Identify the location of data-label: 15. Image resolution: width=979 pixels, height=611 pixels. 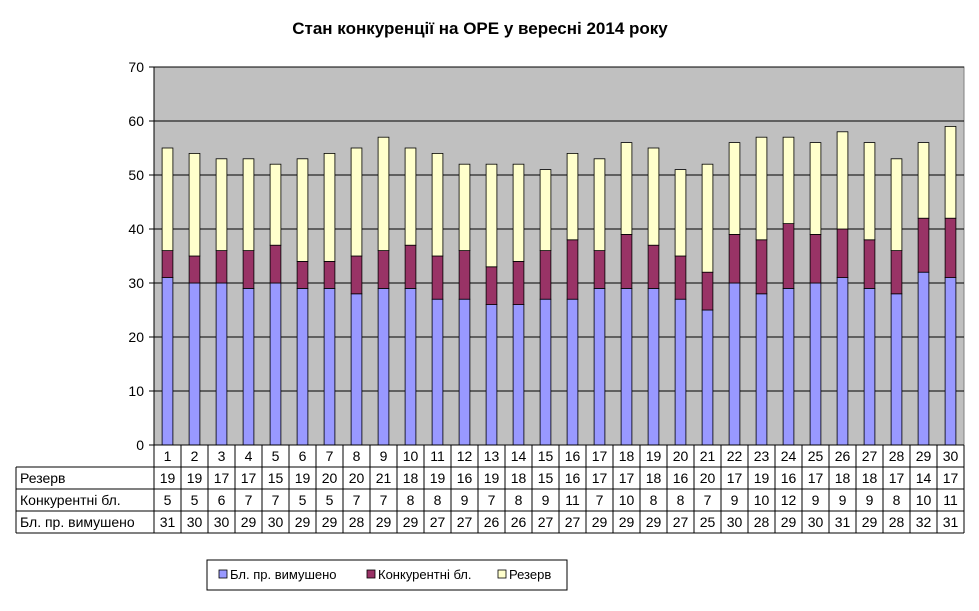
(546, 478).